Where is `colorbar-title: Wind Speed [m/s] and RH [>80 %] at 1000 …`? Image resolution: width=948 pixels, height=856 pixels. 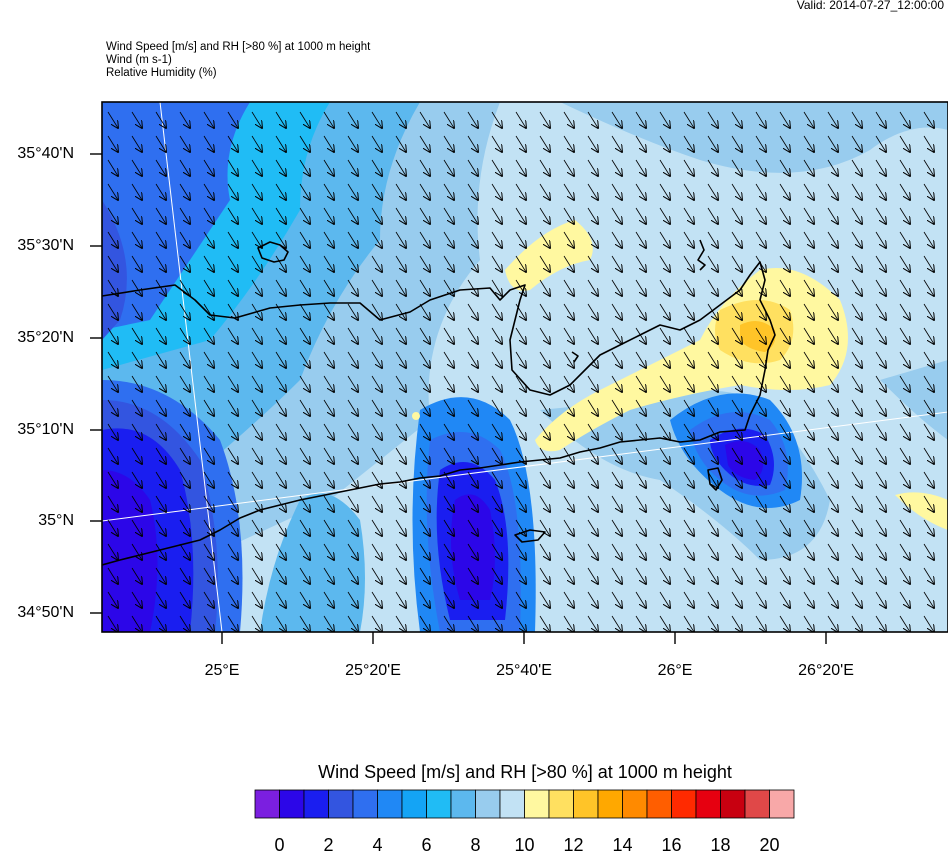 colorbar-title: Wind Speed [m/s] and RH [>80 %] at 1000 … is located at coordinates (525, 772).